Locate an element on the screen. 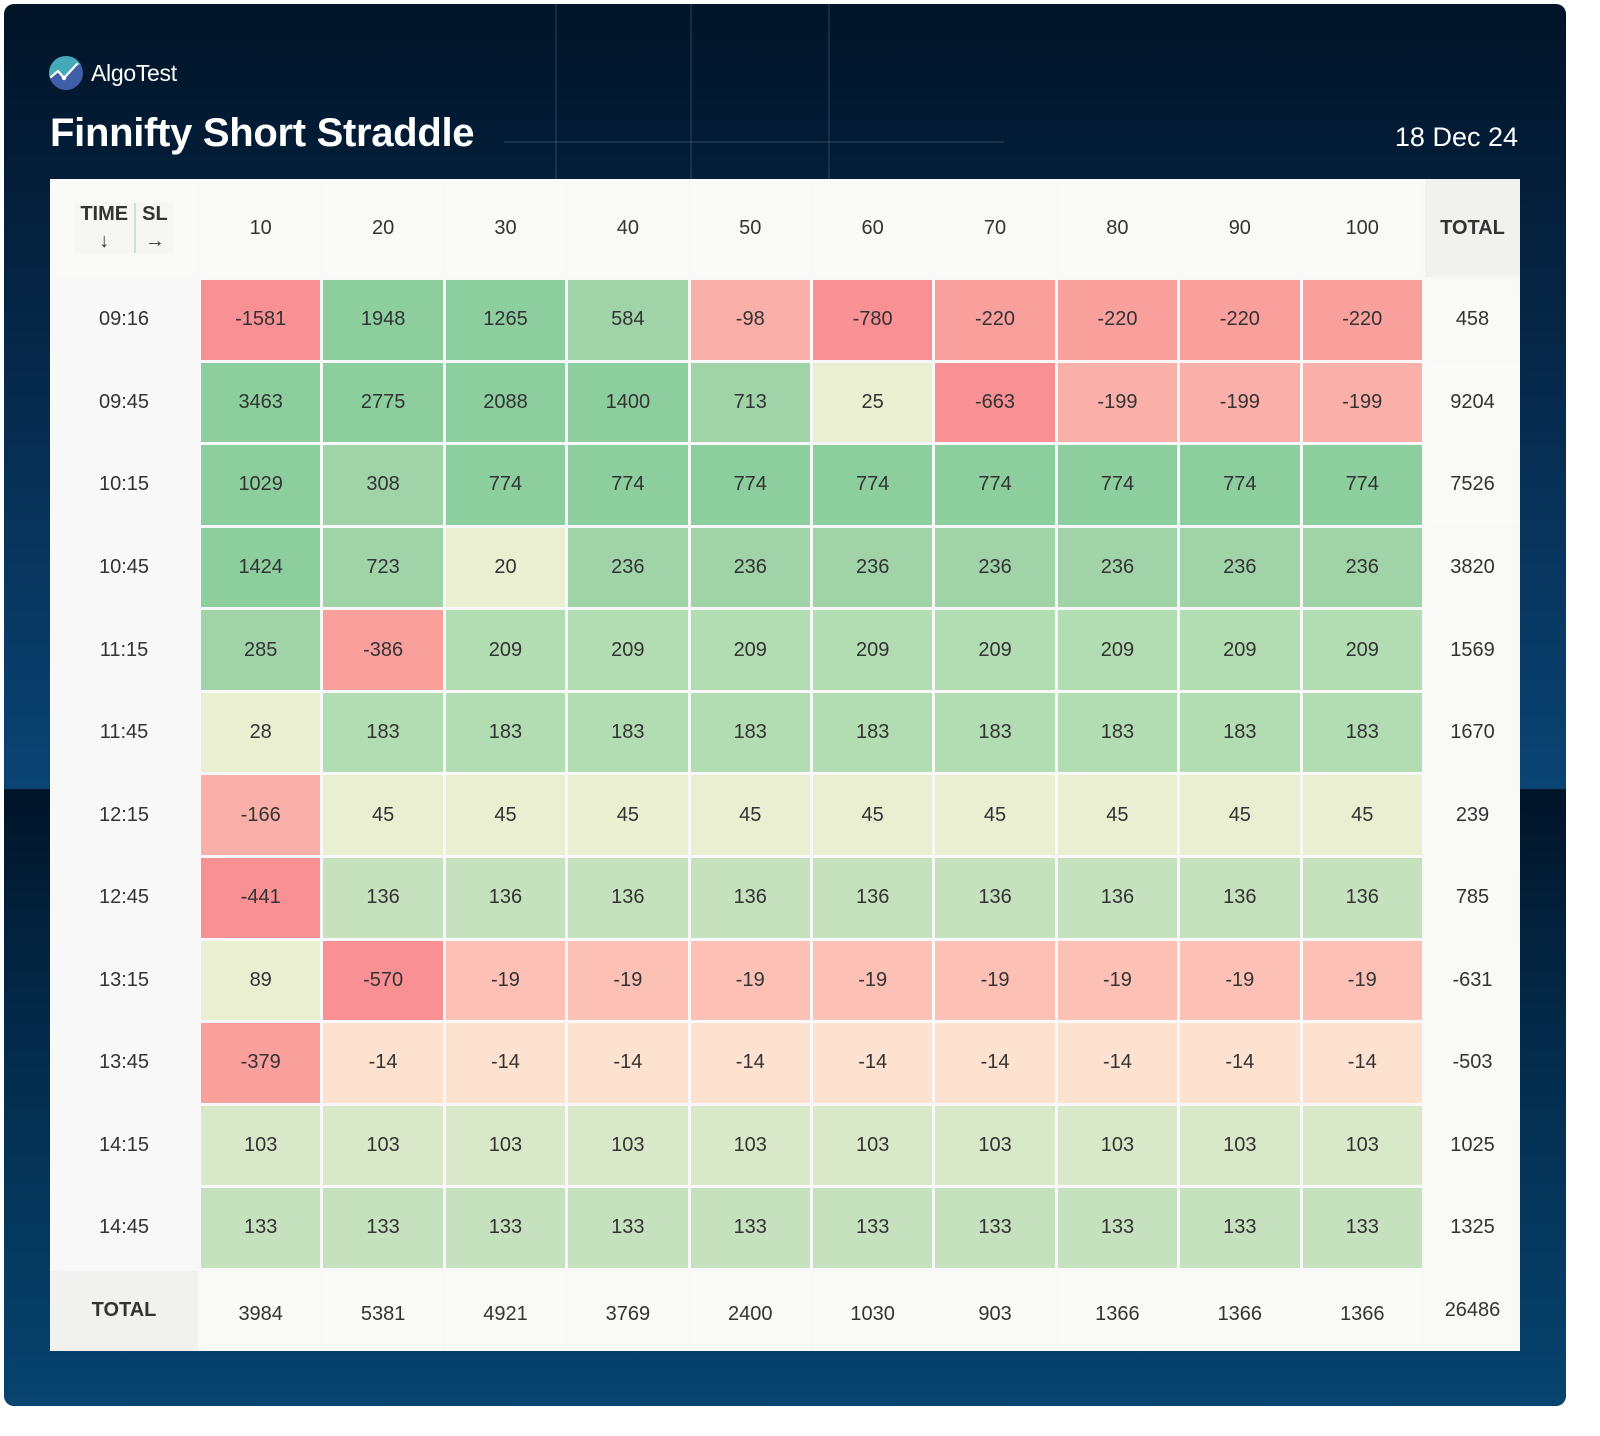 This screenshot has height=1436, width=1600. row-header-time: 13:15 is located at coordinates (124, 980).